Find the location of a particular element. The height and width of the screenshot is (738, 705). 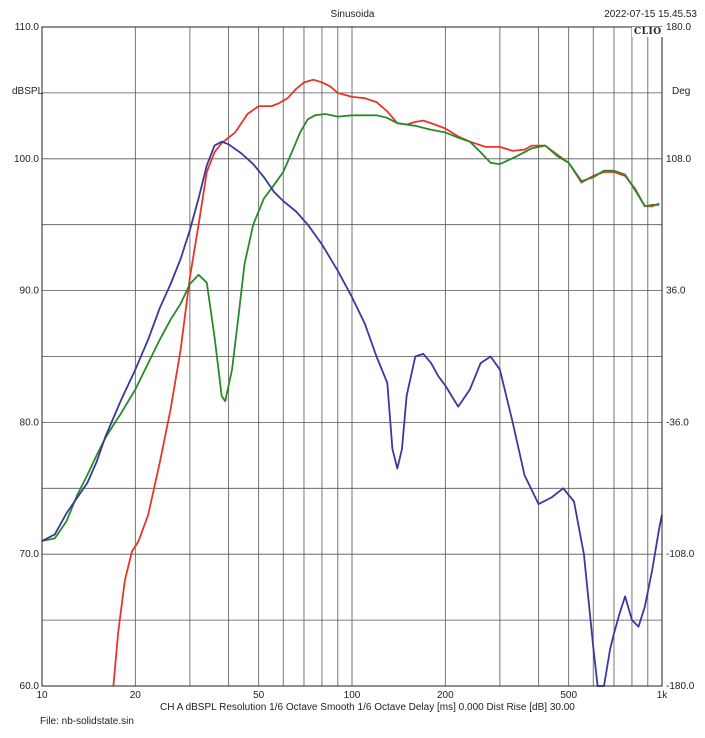

y-right-tick-labels: 180.0 108.0 36.0 -36.0 -108.0 -180.0 is located at coordinates (680, 357).